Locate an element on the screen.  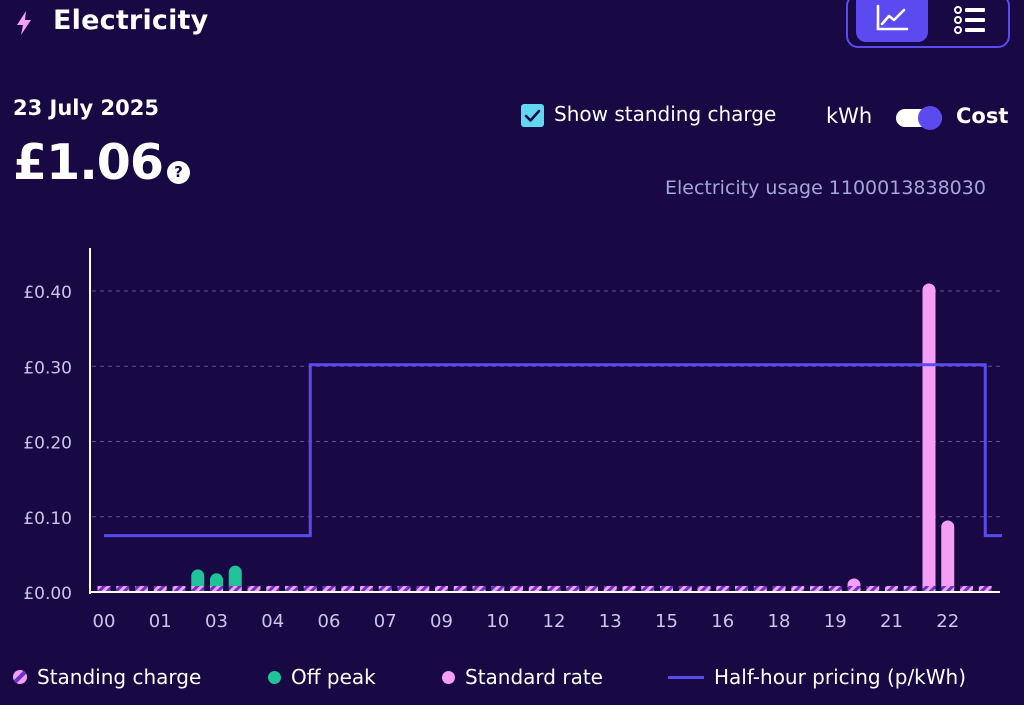
legend-label-standard: Standard rate is located at coordinates (534, 677).